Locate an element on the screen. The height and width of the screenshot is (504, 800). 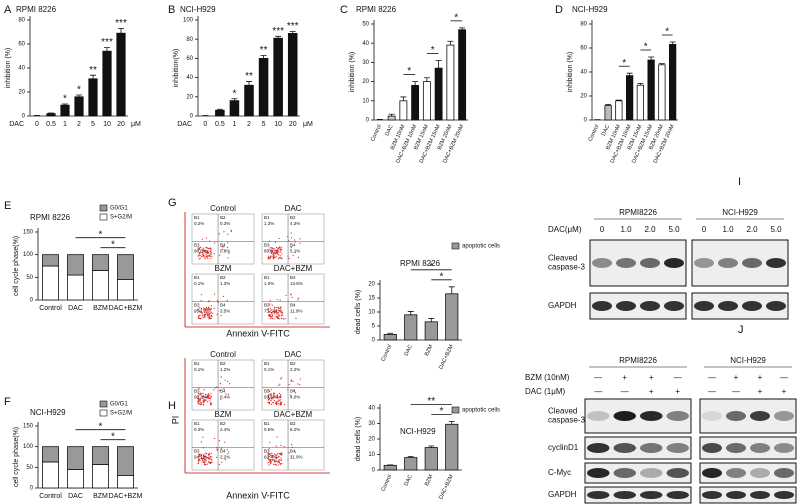
y-axis-label: cell cycle phase(%) is located at coordinates (16, 457).